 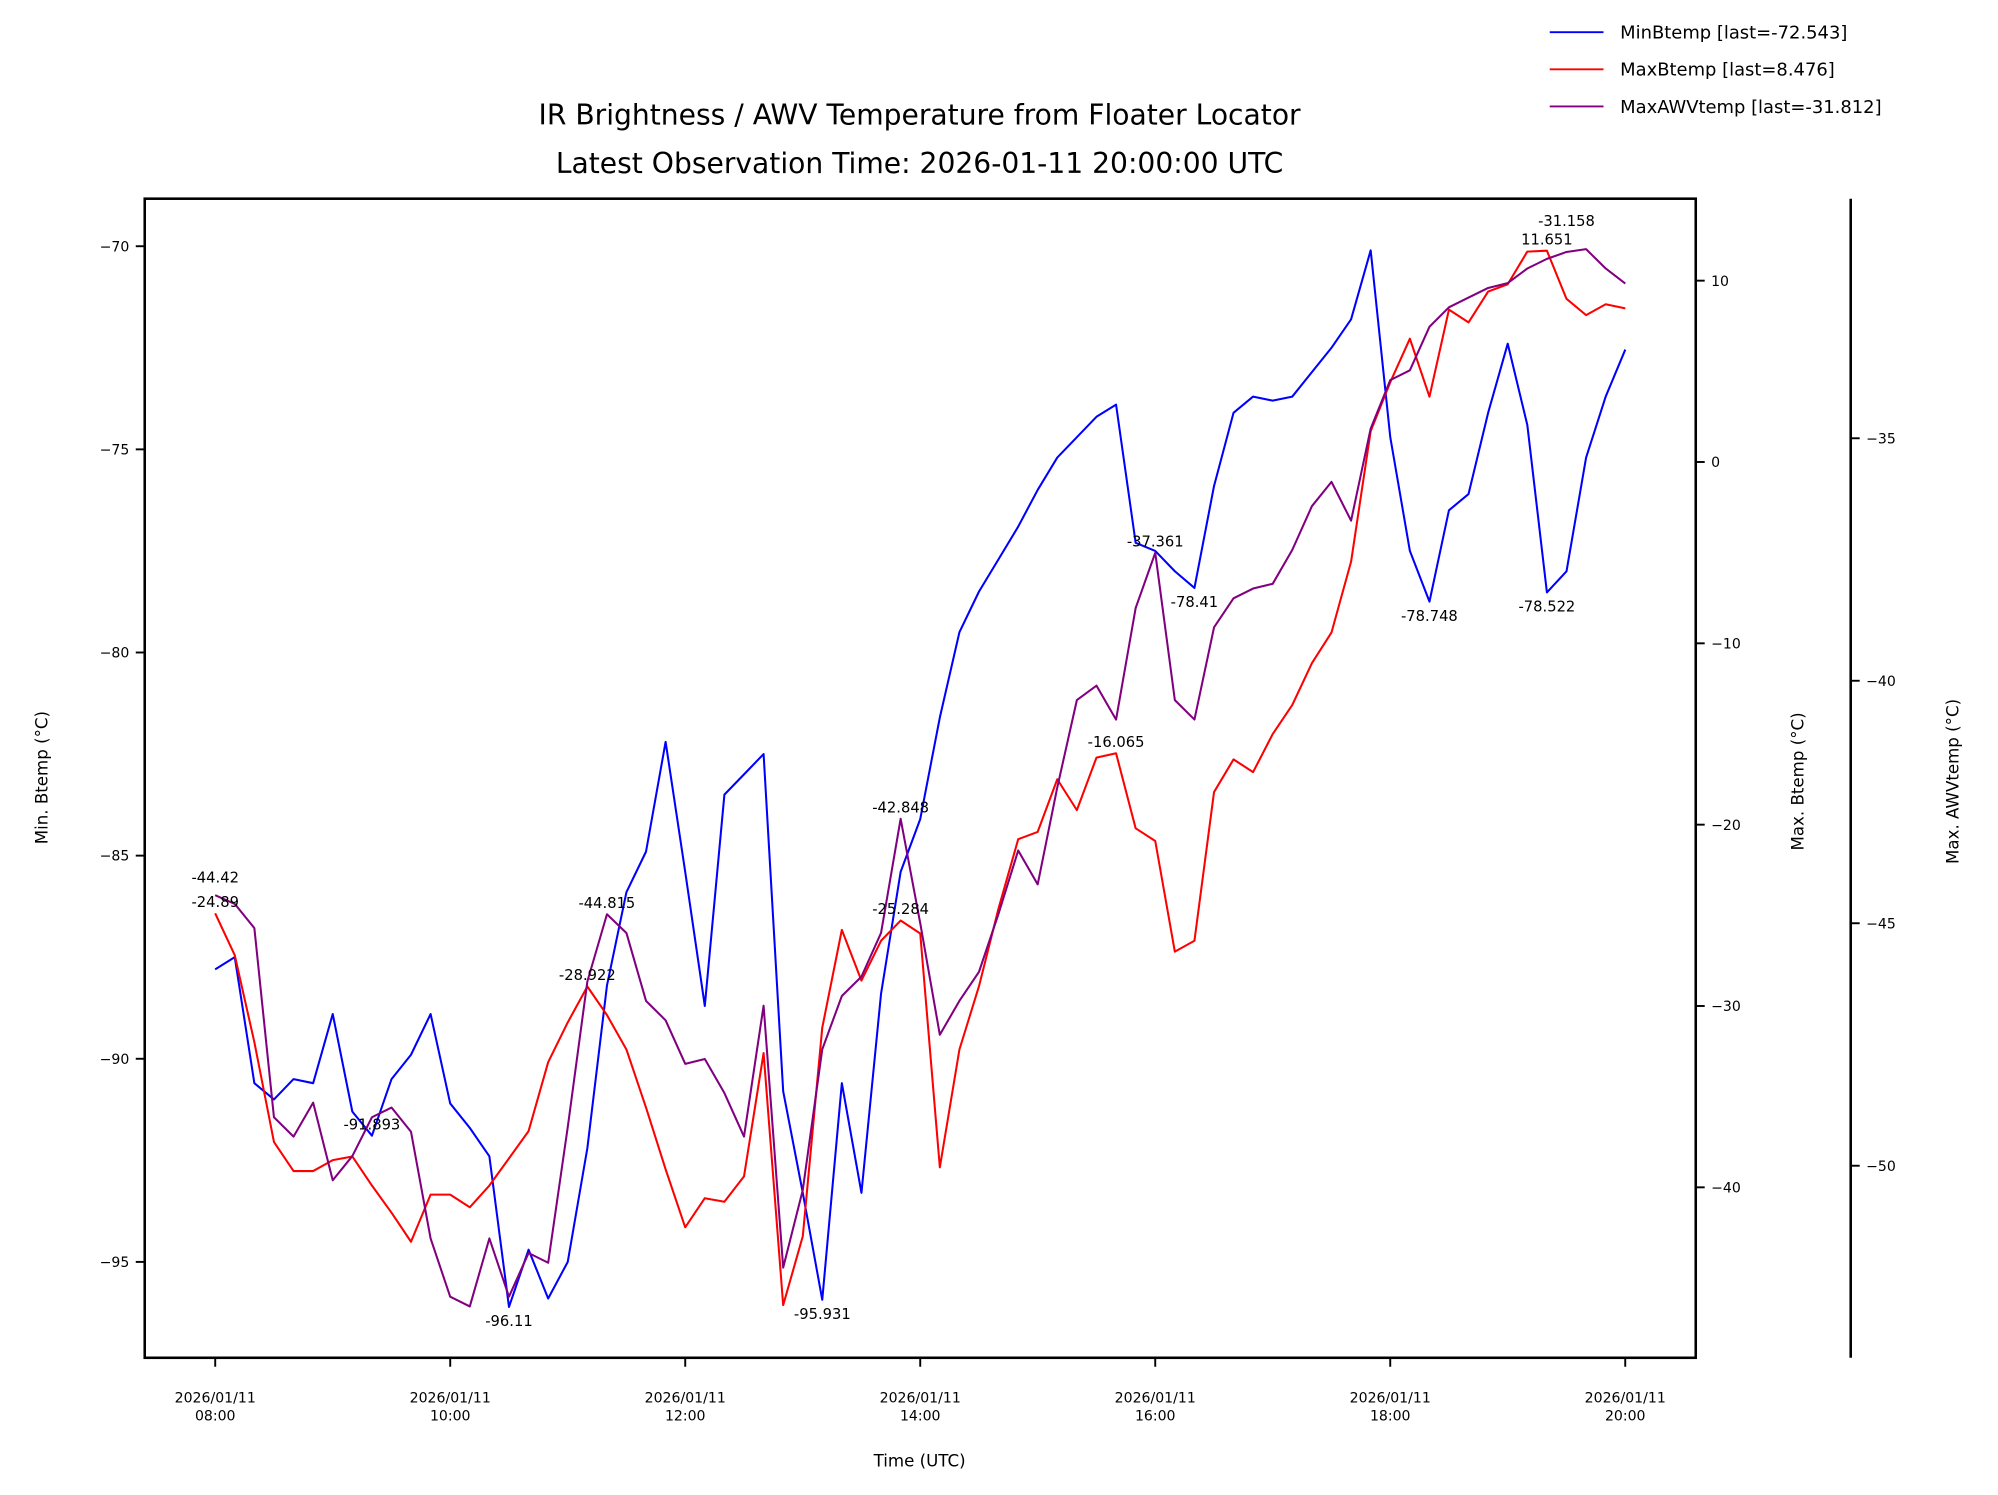 What do you see at coordinates (1625, 1417) in the screenshot?
I see `x-tick-label-time: 20:00` at bounding box center [1625, 1417].